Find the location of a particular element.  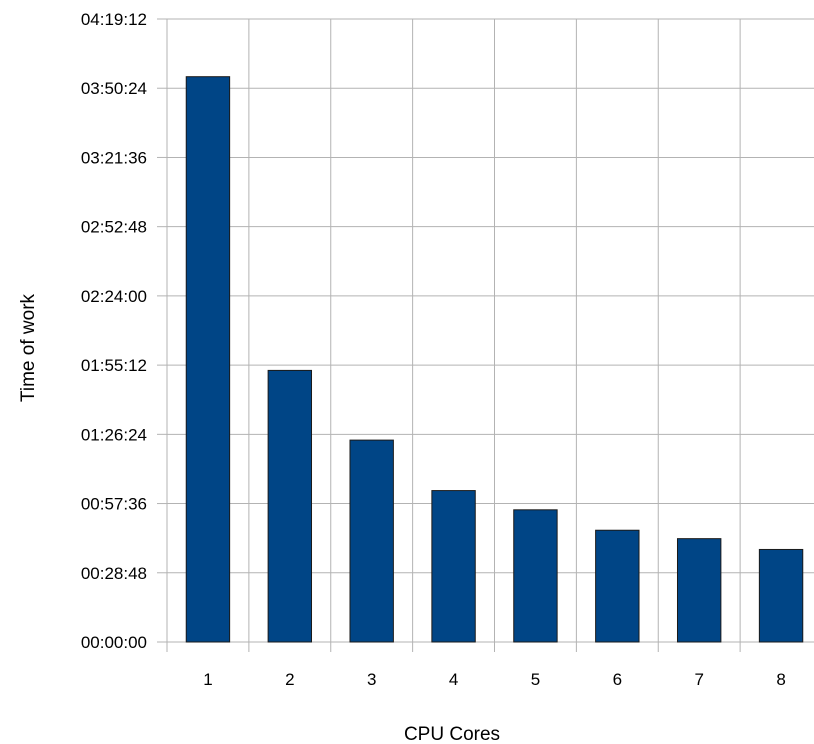

y-tick-label: 00:28:48 is located at coordinates (114, 573).